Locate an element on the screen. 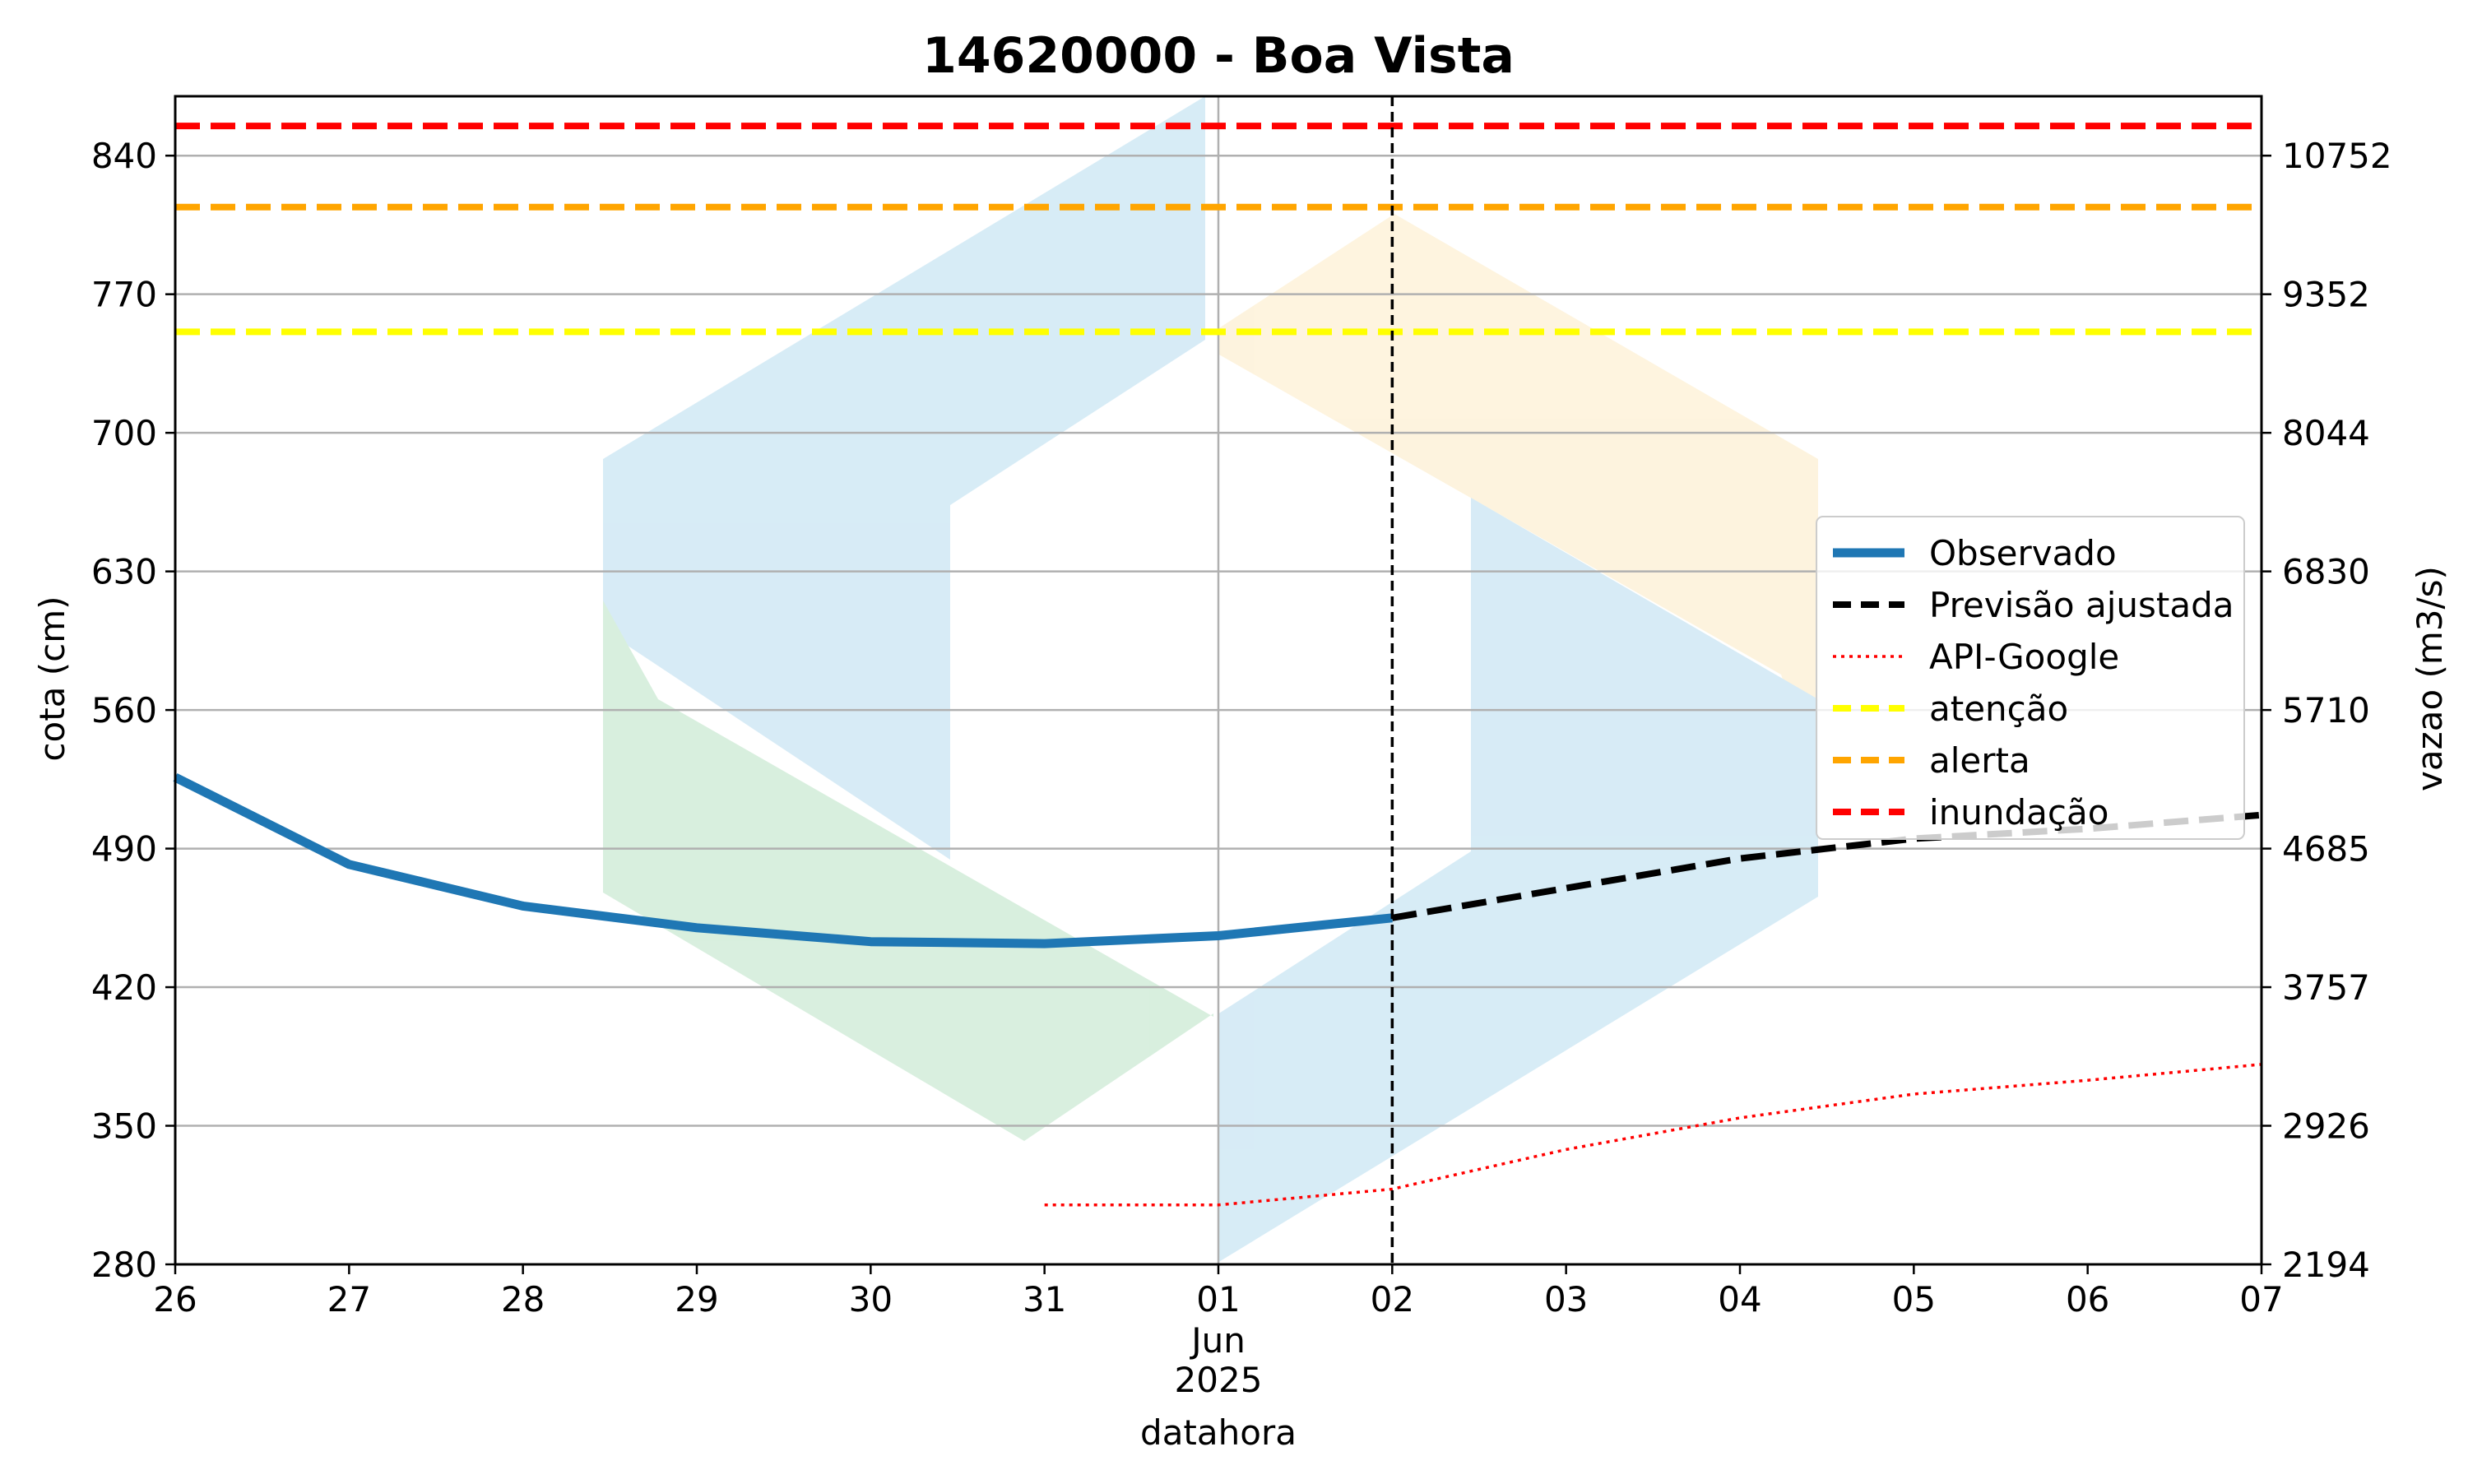 The image size is (2468, 1484). y-tick-label: 490 is located at coordinates (124, 849).